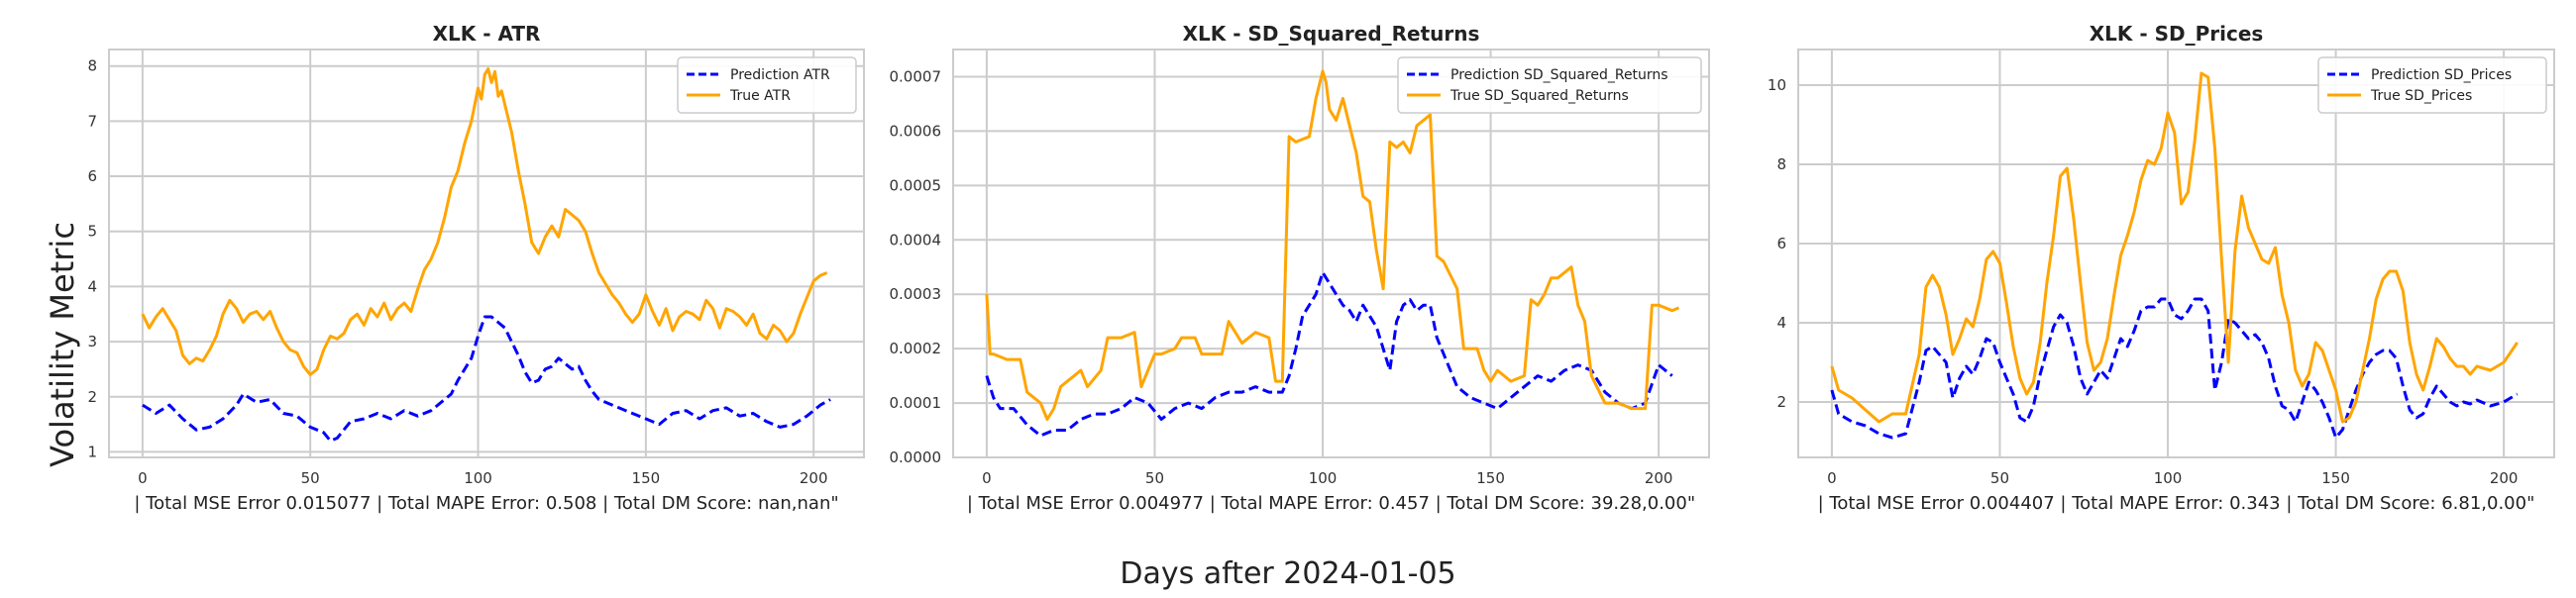 This screenshot has width=2576, height=598. Describe the element at coordinates (1287, 573) in the screenshot. I see `figure-xlabel: Days after 2024-01-05` at that location.